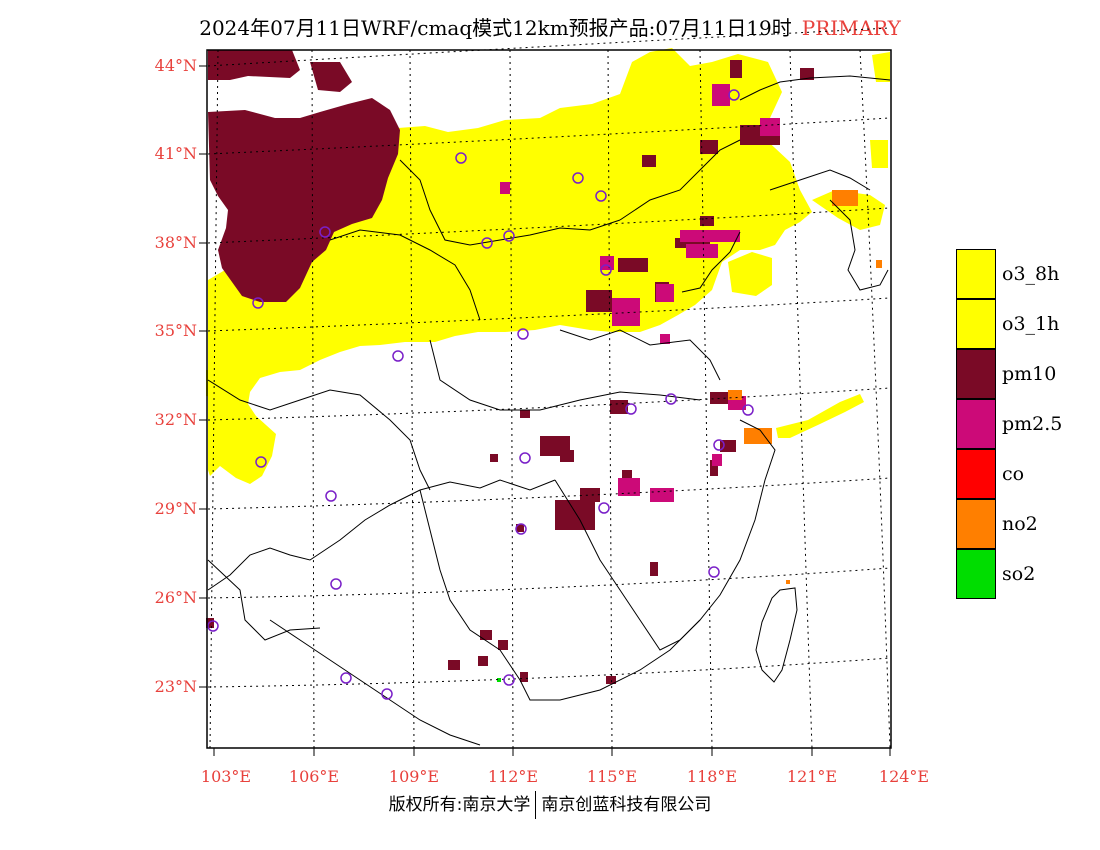 The width and height of the screenshot is (1100, 850). Describe the element at coordinates (495, 28) in the screenshot. I see `title-text: 2024年07月11日WRF/cmaq模式12km预报产品:07月11日19时` at that location.